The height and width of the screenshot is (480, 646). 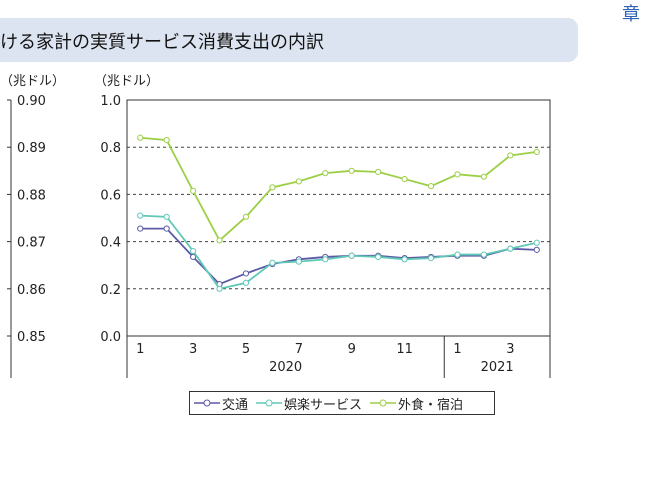 What do you see at coordinates (31, 148) in the screenshot?
I see `left-y-tick-label: 0.89` at bounding box center [31, 148].